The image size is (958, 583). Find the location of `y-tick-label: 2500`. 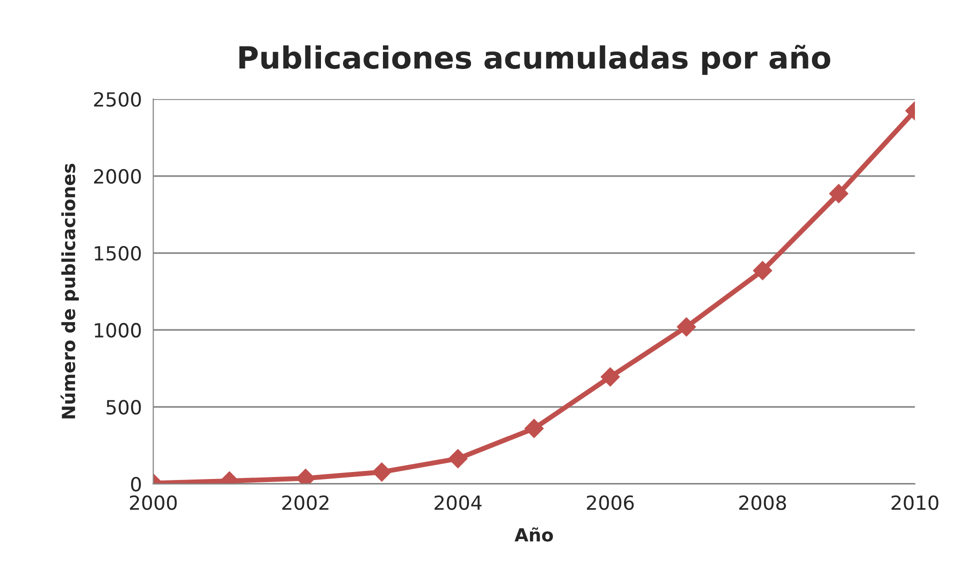

y-tick-label: 2500 is located at coordinates (117, 99).